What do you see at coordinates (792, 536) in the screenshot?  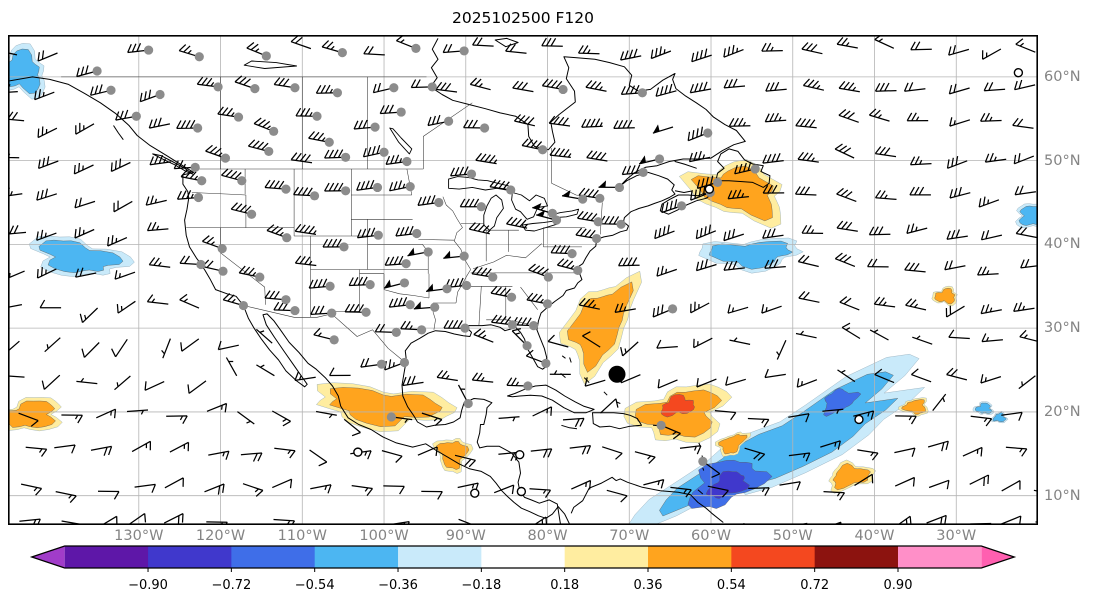 I see `x-tick-label: 50°W` at bounding box center [792, 536].